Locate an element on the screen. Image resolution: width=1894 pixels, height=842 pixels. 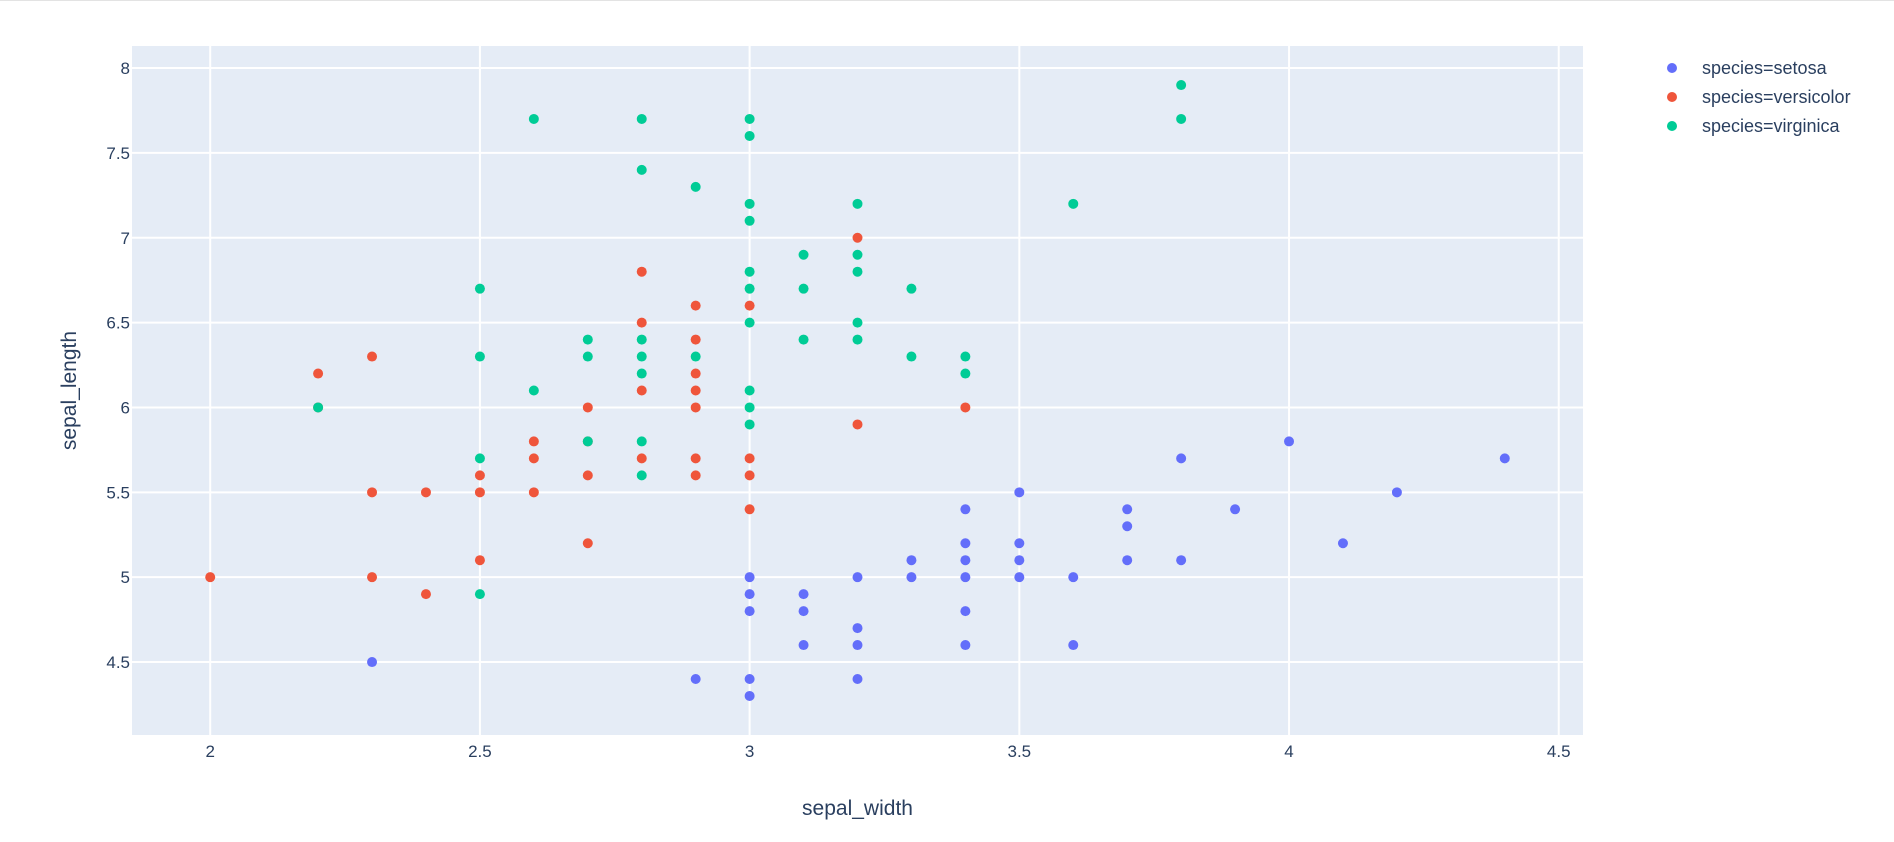
legend-marker-virginica is located at coordinates (1672, 126).